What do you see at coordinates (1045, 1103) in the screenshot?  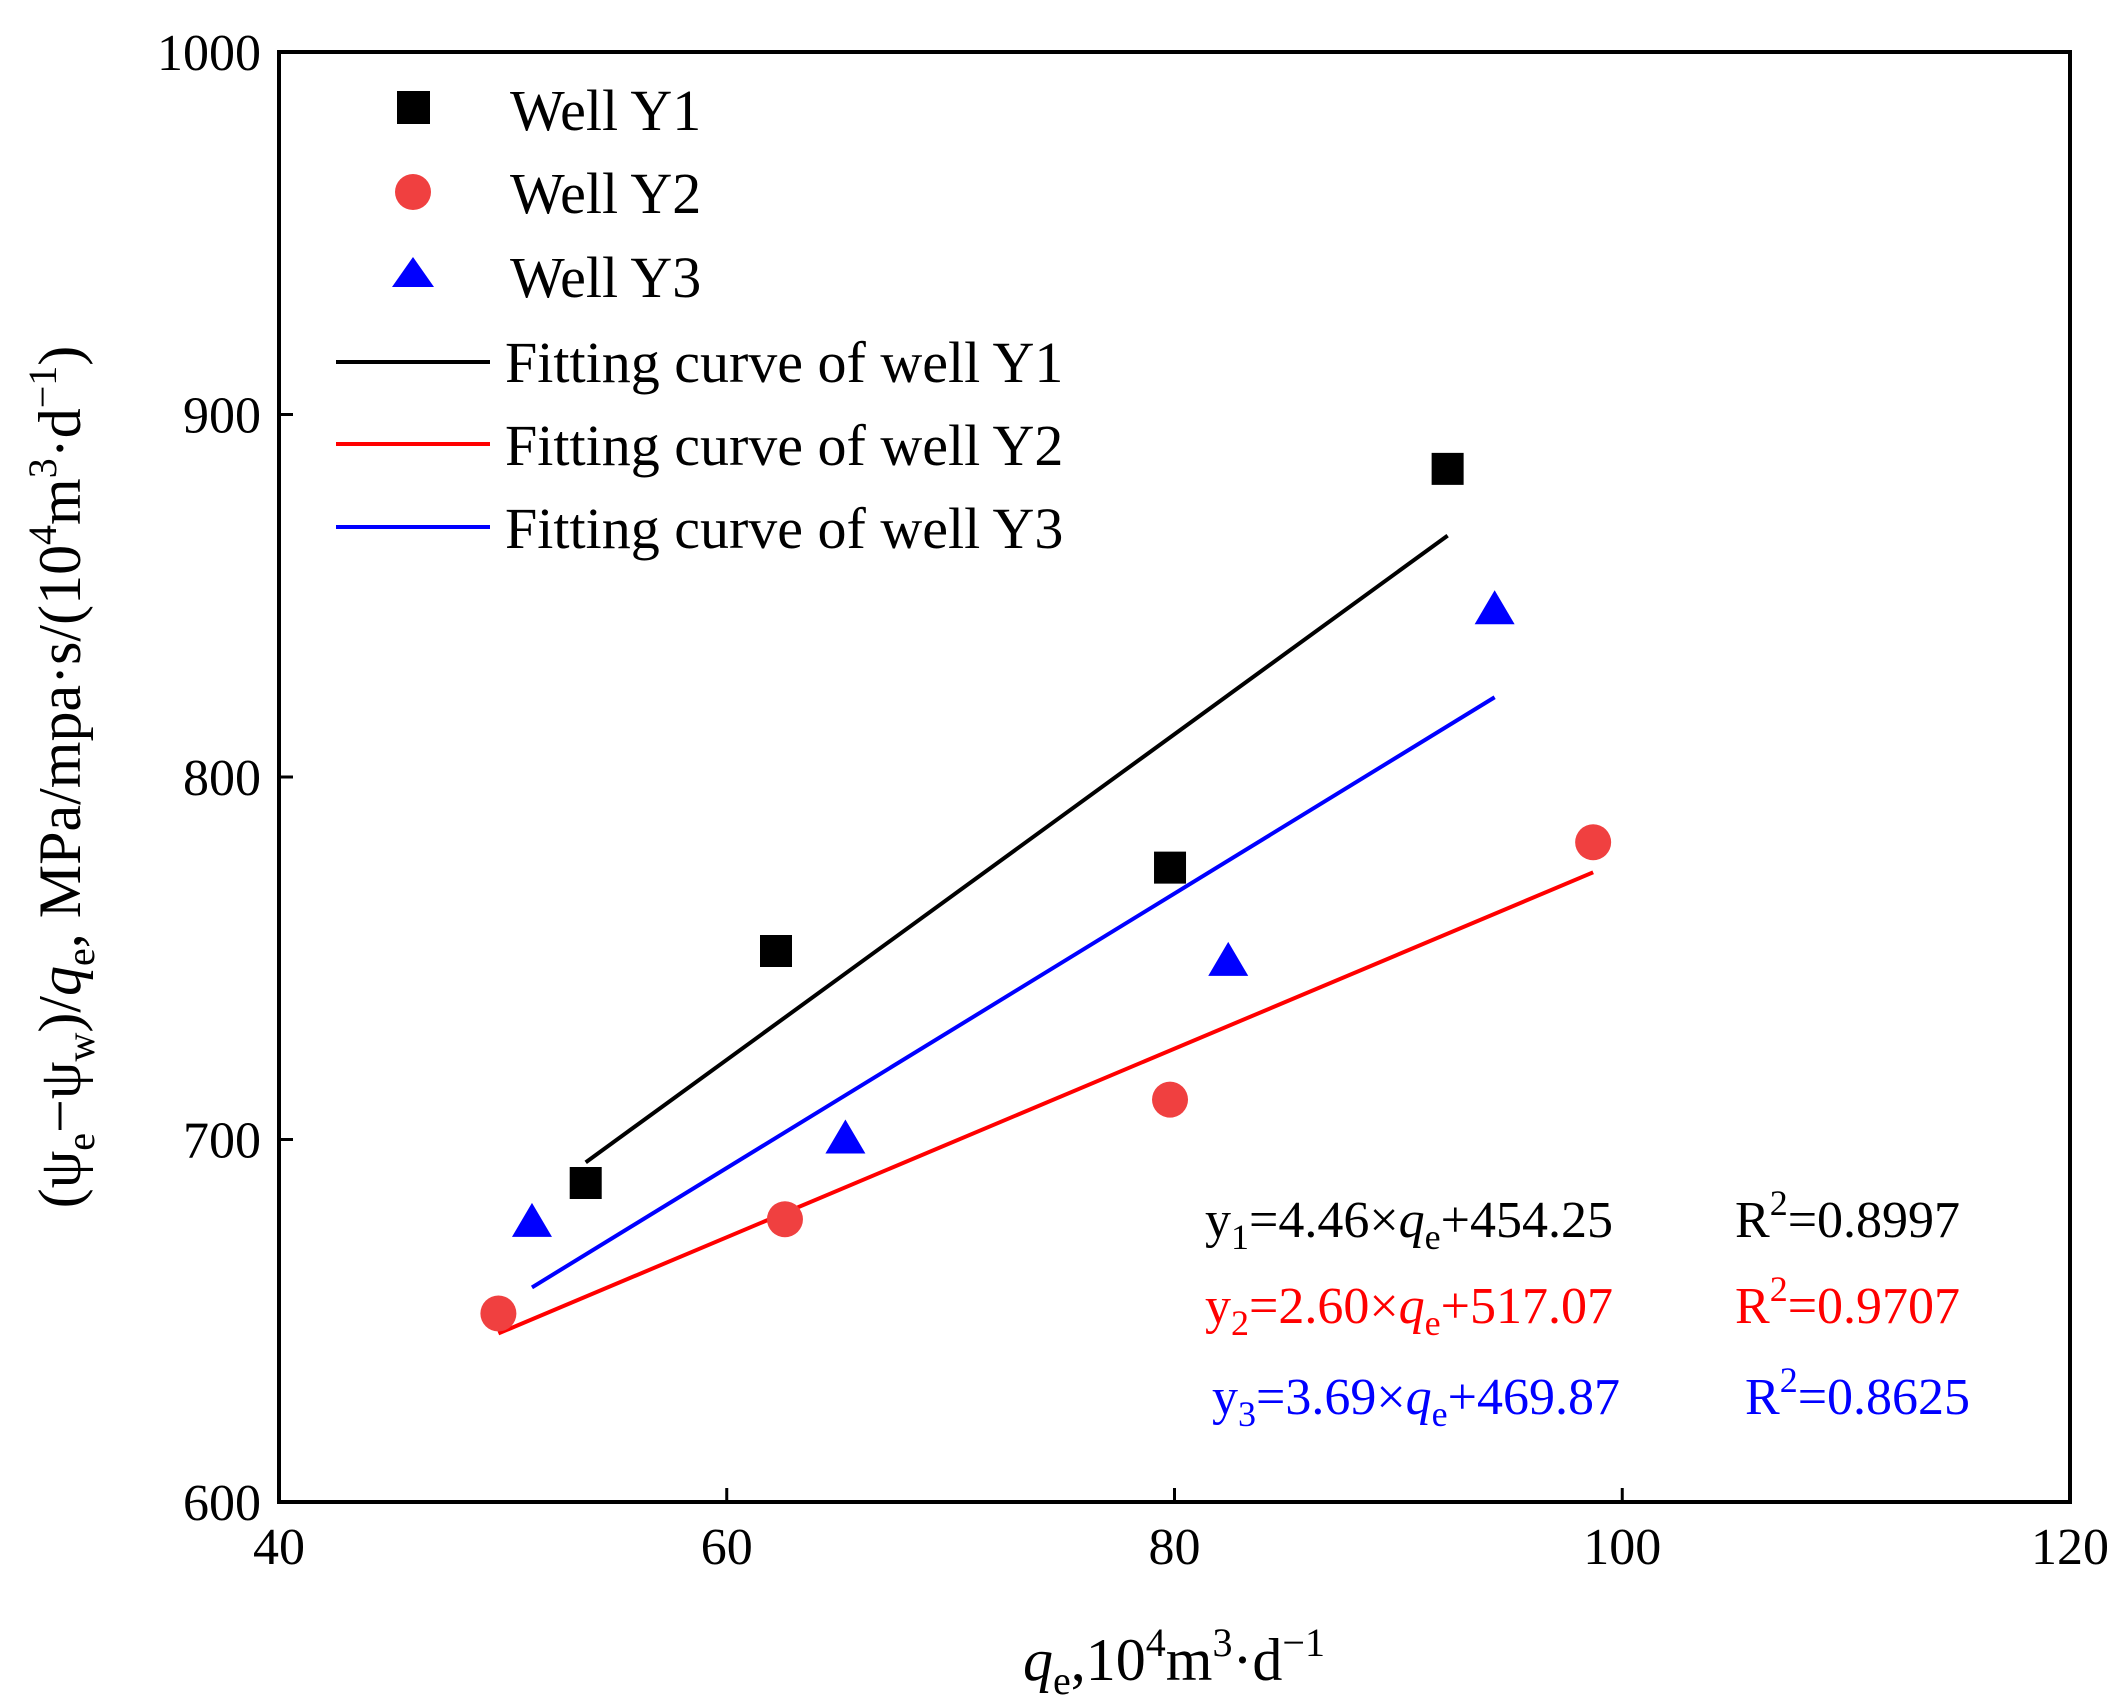 I see `fit-line-y2` at bounding box center [1045, 1103].